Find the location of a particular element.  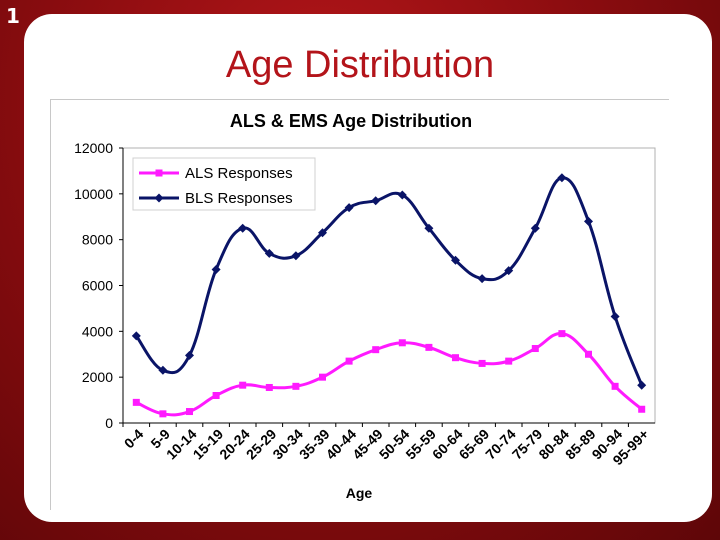

legend-label-als-responses: ALS Responses is located at coordinates (239, 173).